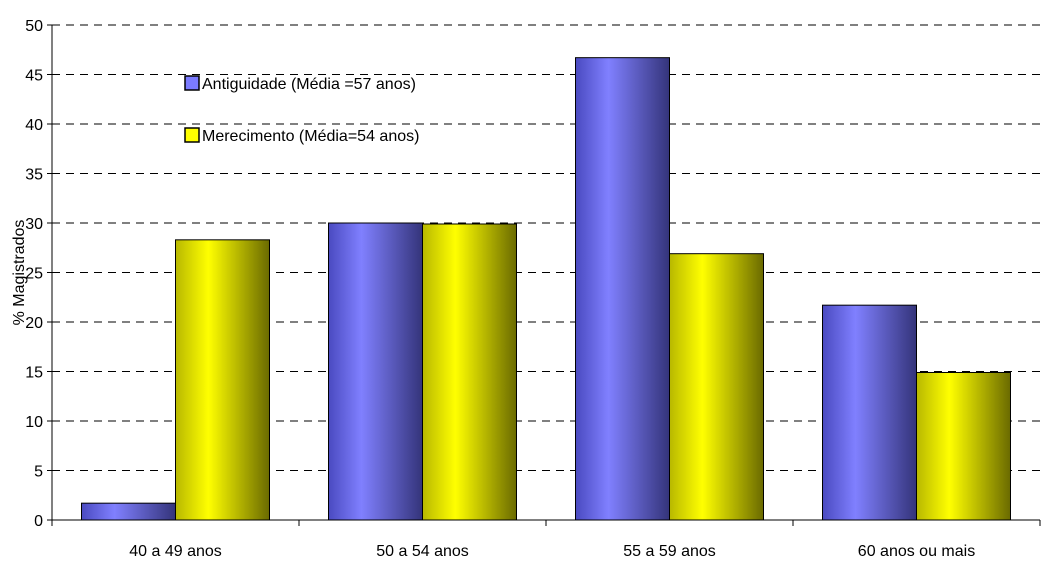 The image size is (1049, 562). Describe the element at coordinates (34, 175) in the screenshot. I see `y-tick-label: 35` at that location.